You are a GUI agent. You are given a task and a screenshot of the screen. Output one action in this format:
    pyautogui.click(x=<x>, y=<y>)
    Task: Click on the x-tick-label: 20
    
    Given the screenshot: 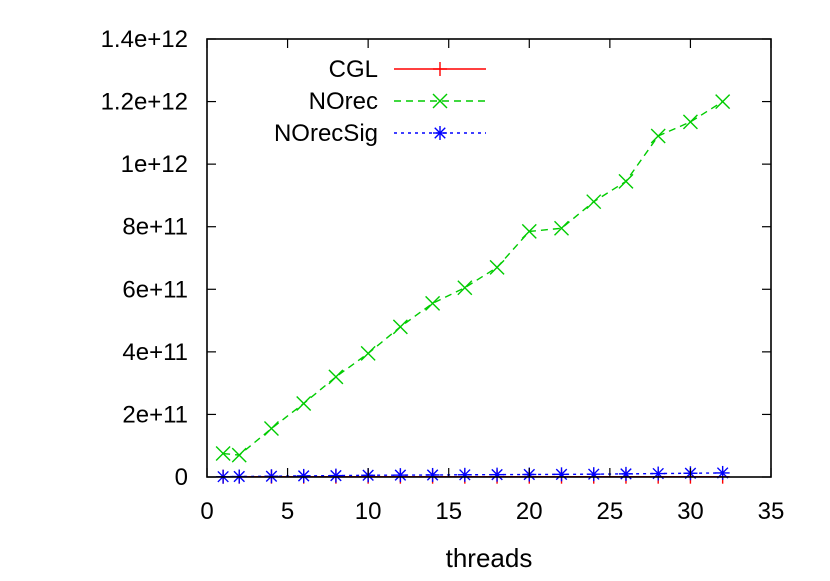 What is the action you would take?
    pyautogui.click(x=529, y=511)
    